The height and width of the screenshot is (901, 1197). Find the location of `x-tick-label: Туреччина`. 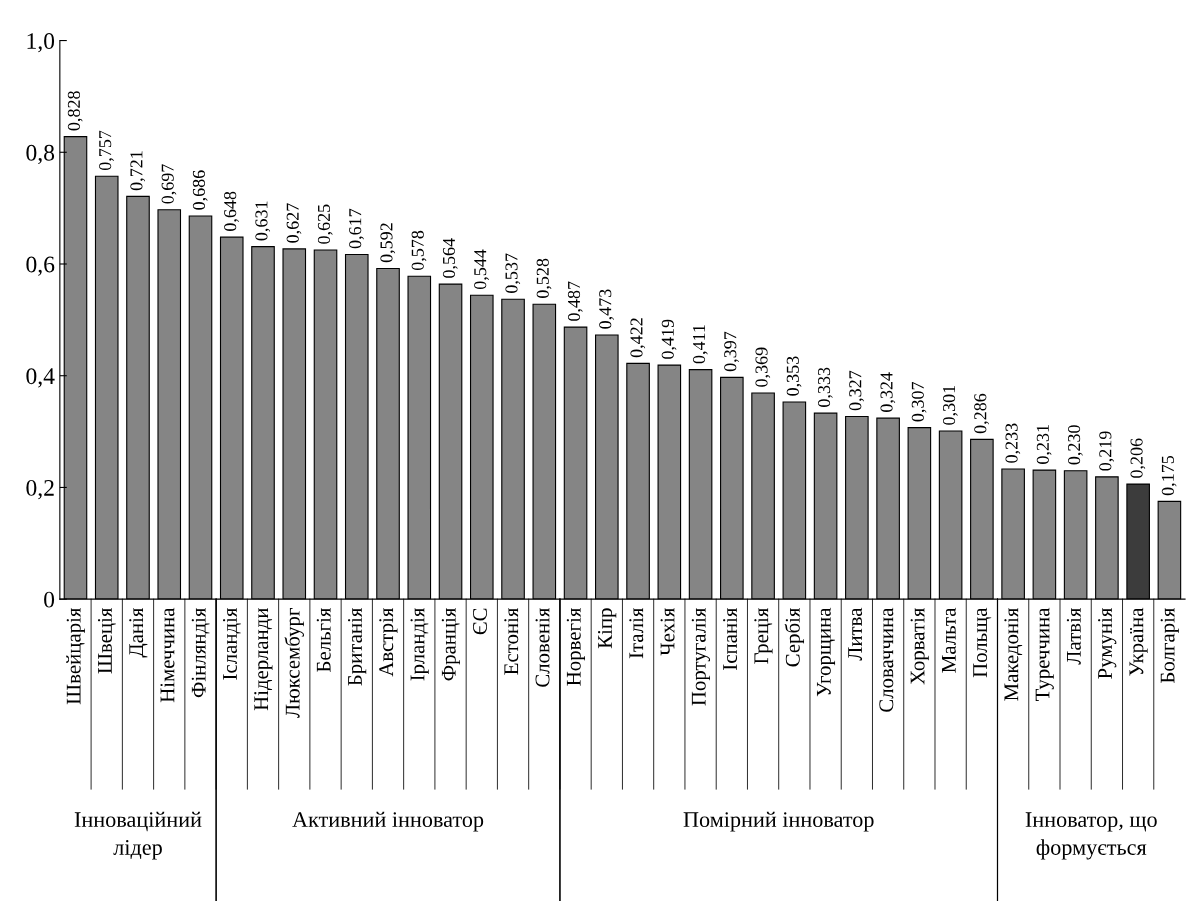

x-tick-label: Туреччина is located at coordinates (1044, 654).